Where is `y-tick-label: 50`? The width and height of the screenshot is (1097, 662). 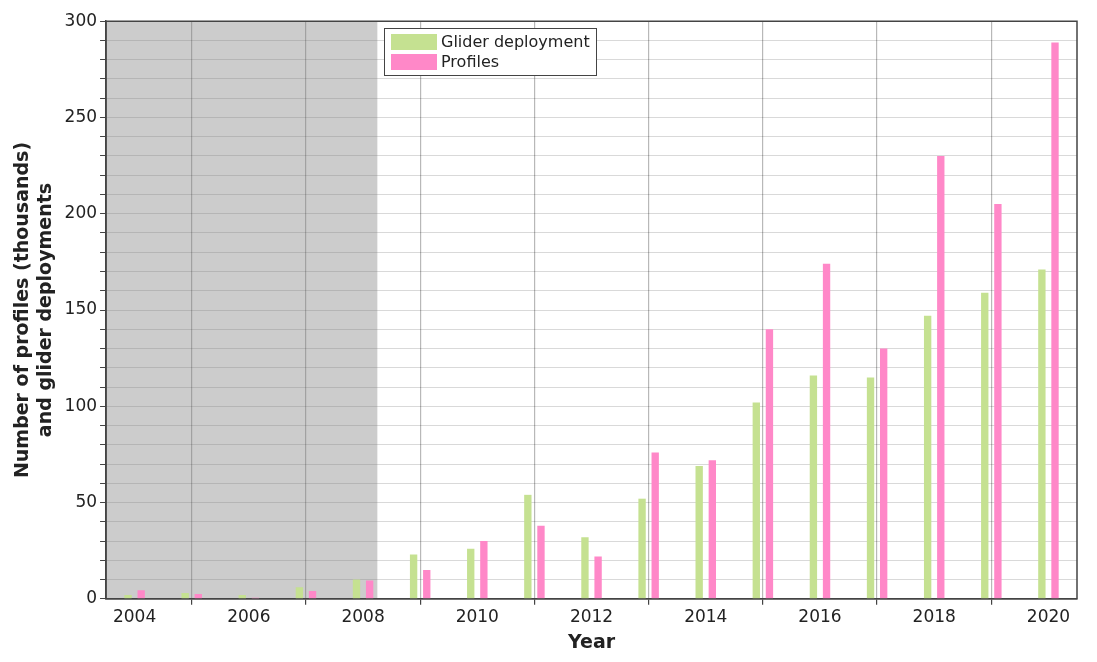 y-tick-label: 50 is located at coordinates (86, 500).